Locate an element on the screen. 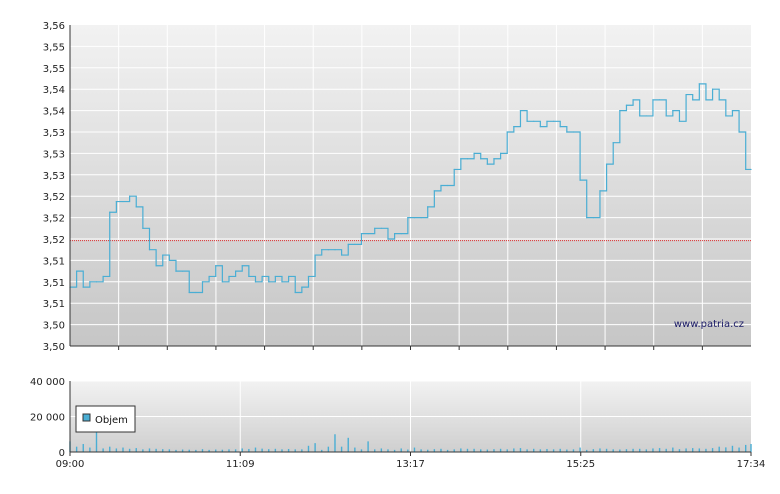 This screenshot has height=494, width=780. volume-x-tick-label: 17:34 is located at coordinates (751, 464).